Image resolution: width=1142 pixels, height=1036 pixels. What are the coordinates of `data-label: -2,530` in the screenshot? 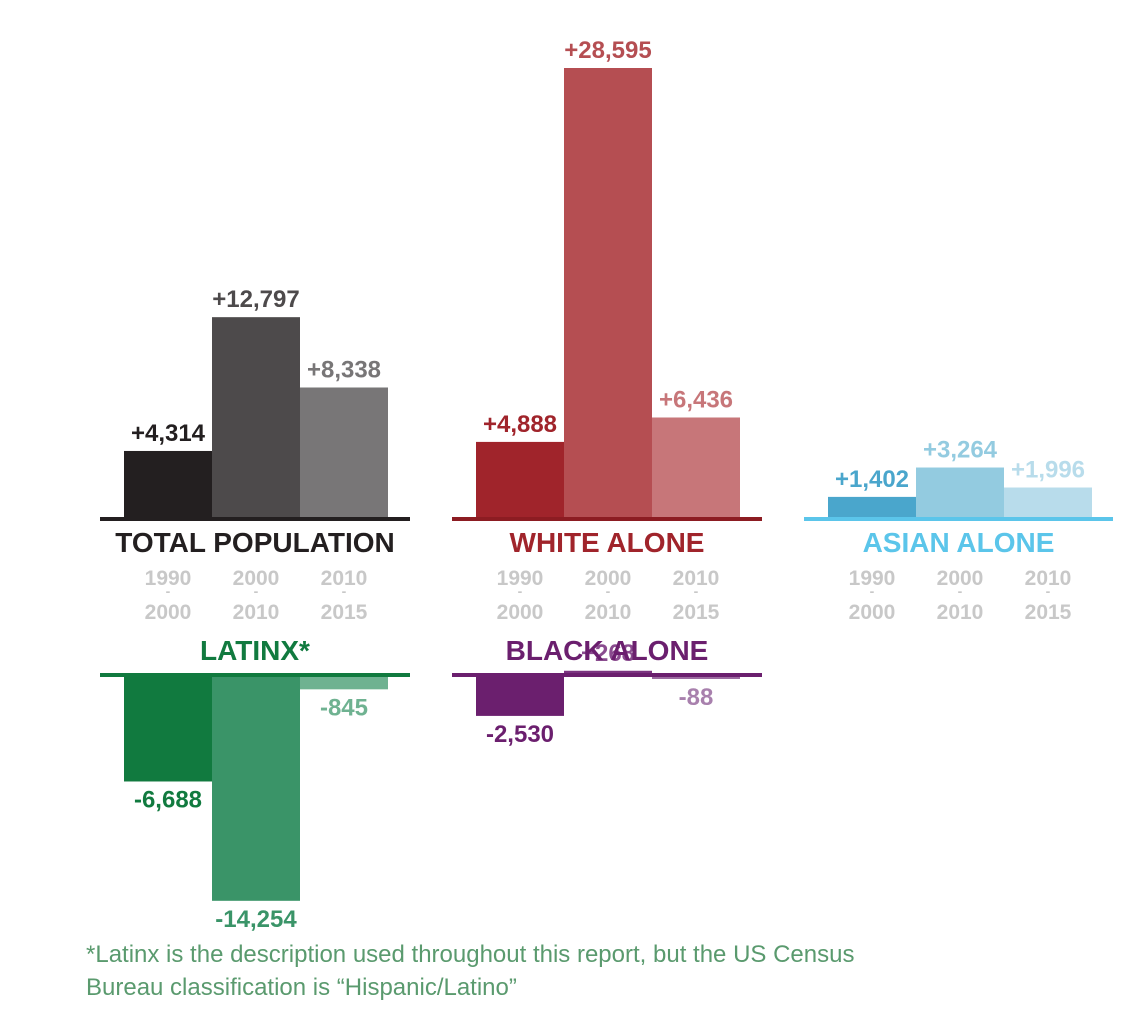 It's located at (520, 734).